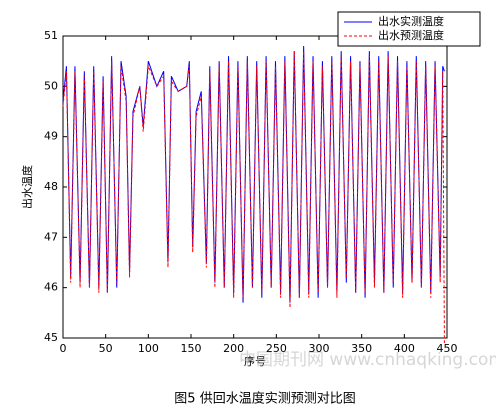  Describe the element at coordinates (319, 348) in the screenshot. I see `x-tick-label: 300` at that location.